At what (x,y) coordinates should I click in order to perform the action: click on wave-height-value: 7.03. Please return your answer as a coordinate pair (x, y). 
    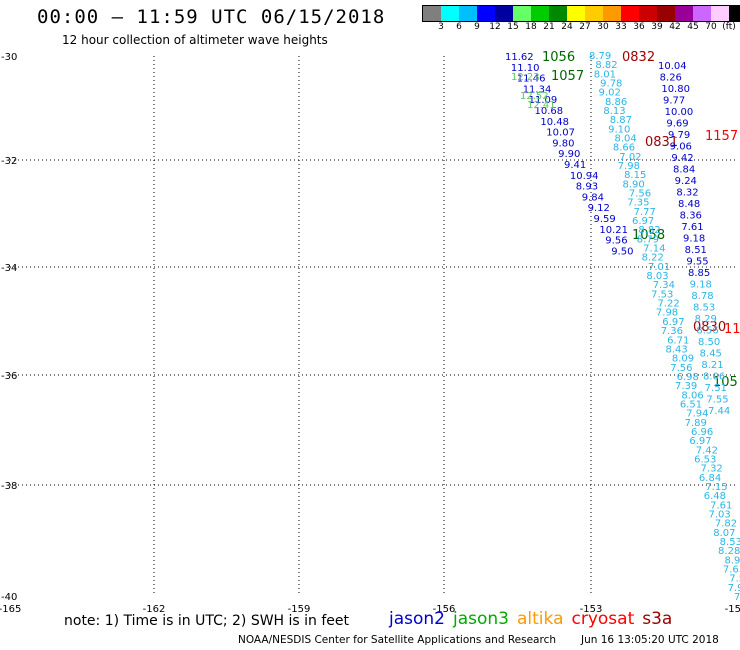
    Looking at the image, I should click on (719, 514).